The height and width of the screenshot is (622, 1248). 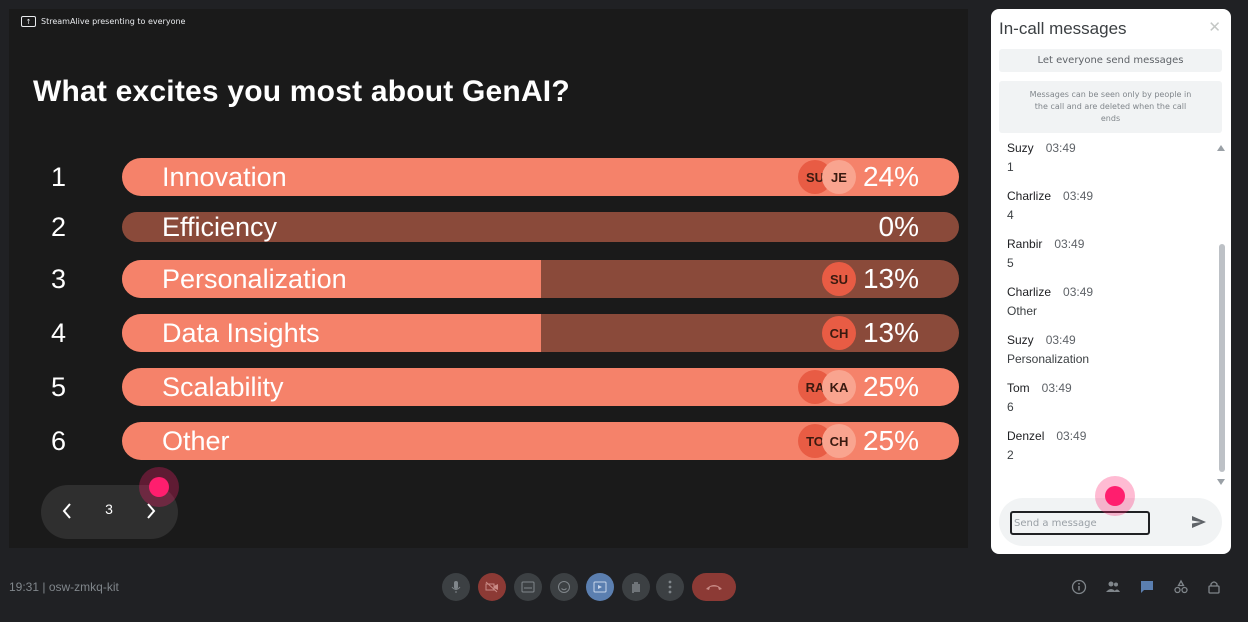 What do you see at coordinates (1110, 60) in the screenshot?
I see `allow-messages-toggle: Let everyone send messages` at bounding box center [1110, 60].